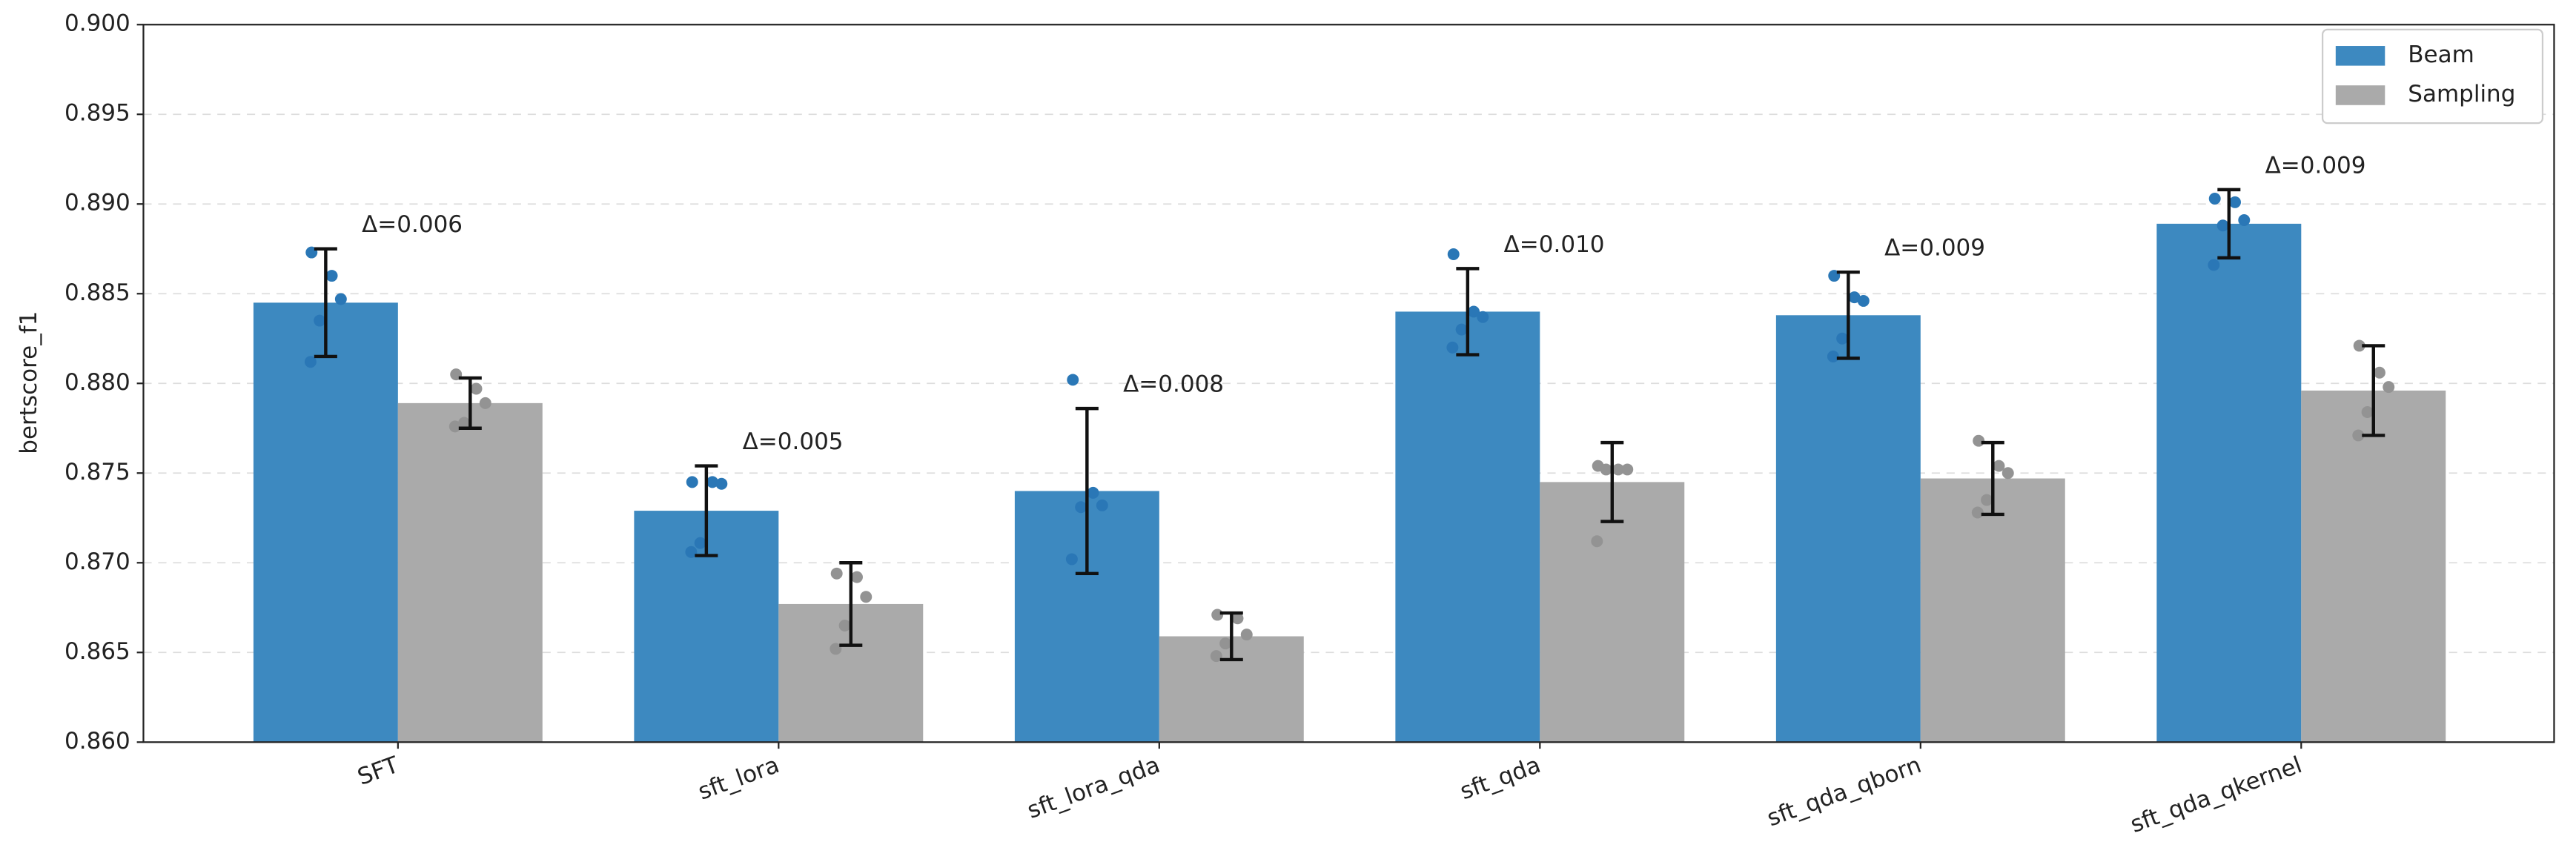 Image resolution: width=2576 pixels, height=862 pixels. I want to click on x-tick-label: sft_qda_qkernel, so click(2216, 795).